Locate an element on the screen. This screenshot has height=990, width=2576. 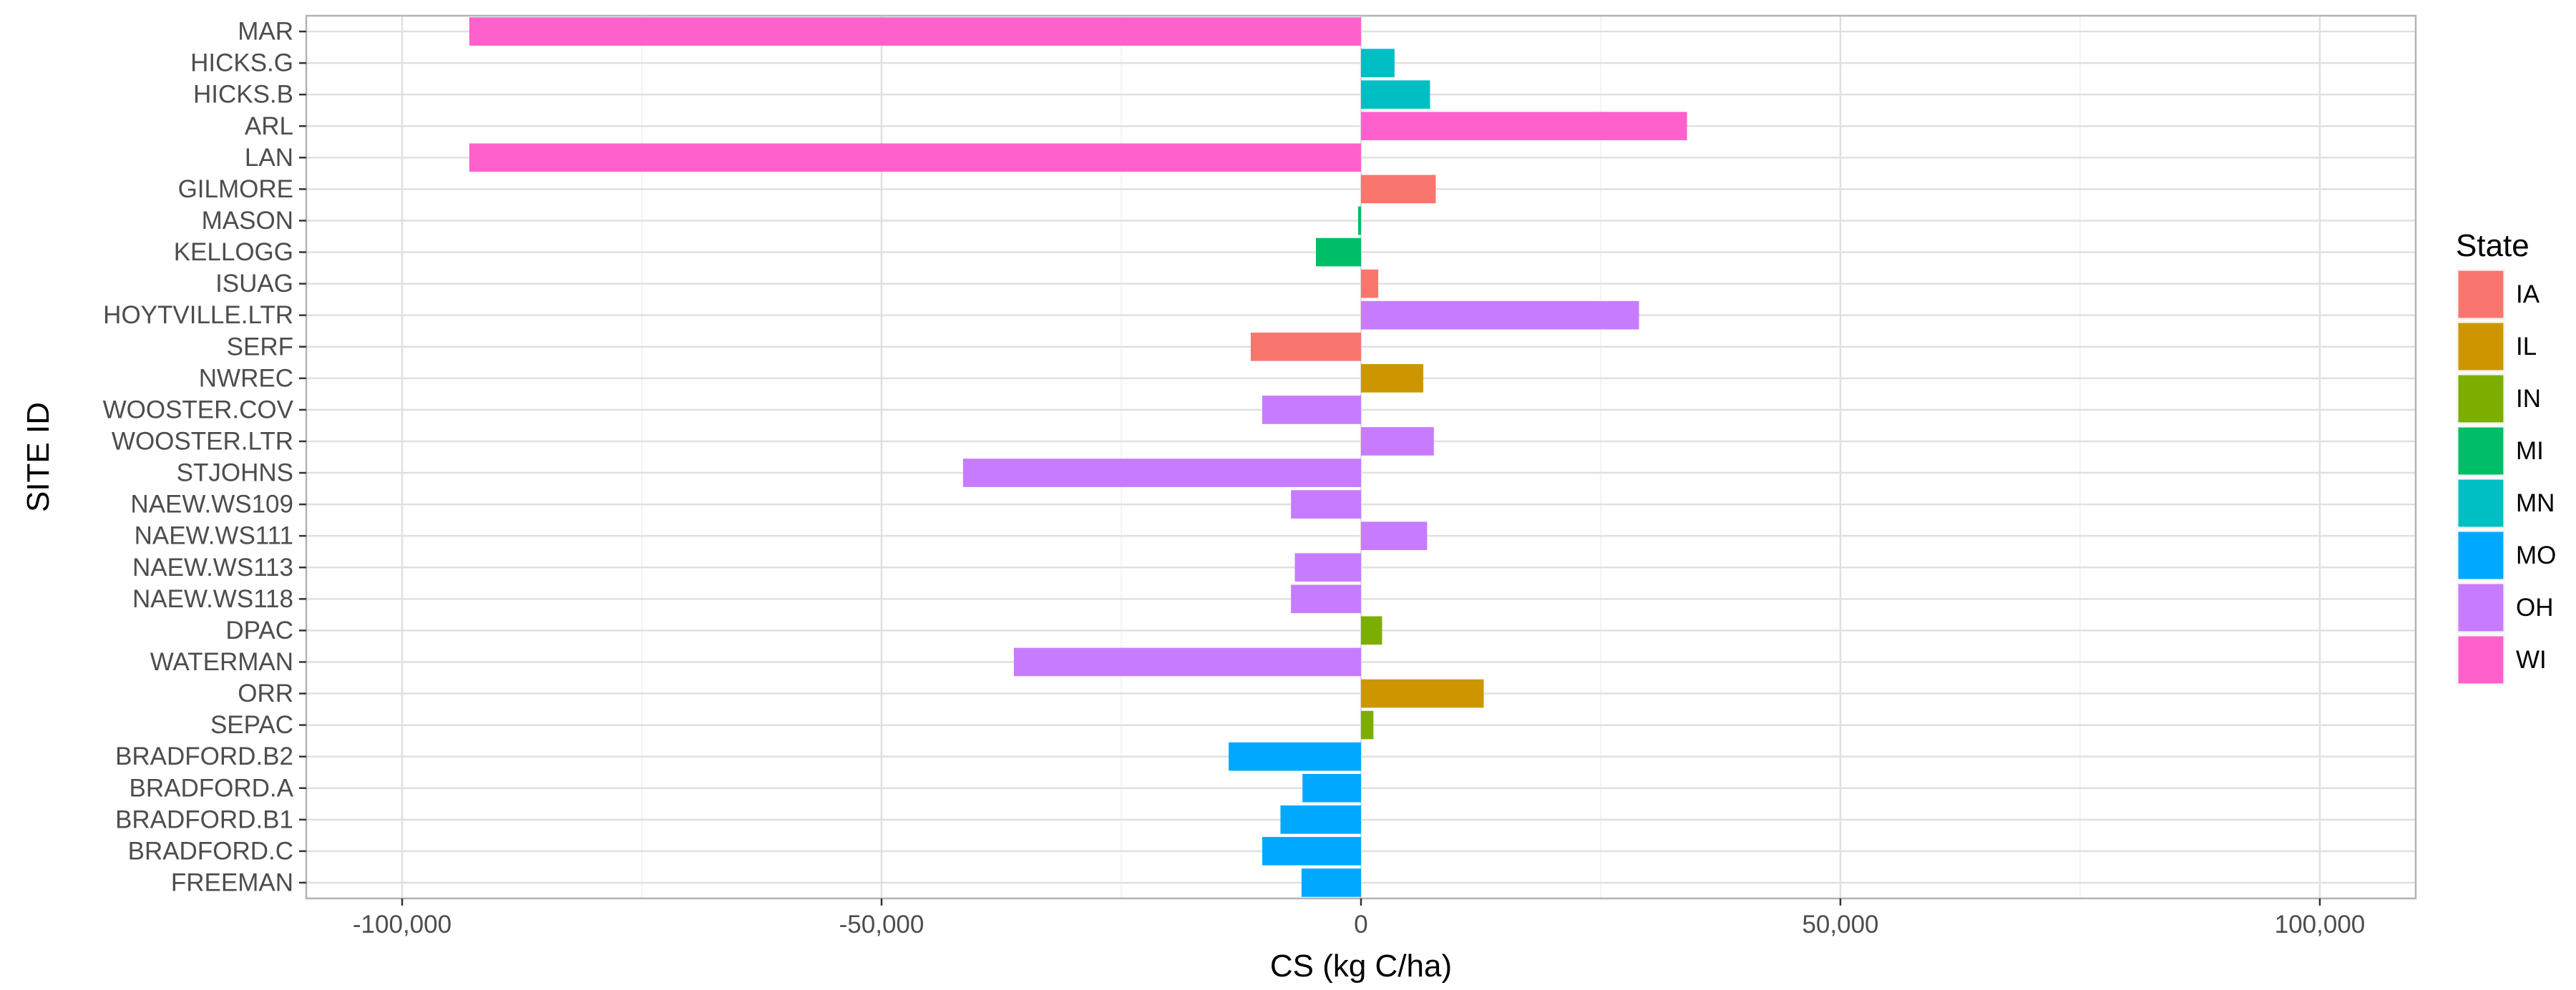
bar-naew-ws113 is located at coordinates (1327, 567).